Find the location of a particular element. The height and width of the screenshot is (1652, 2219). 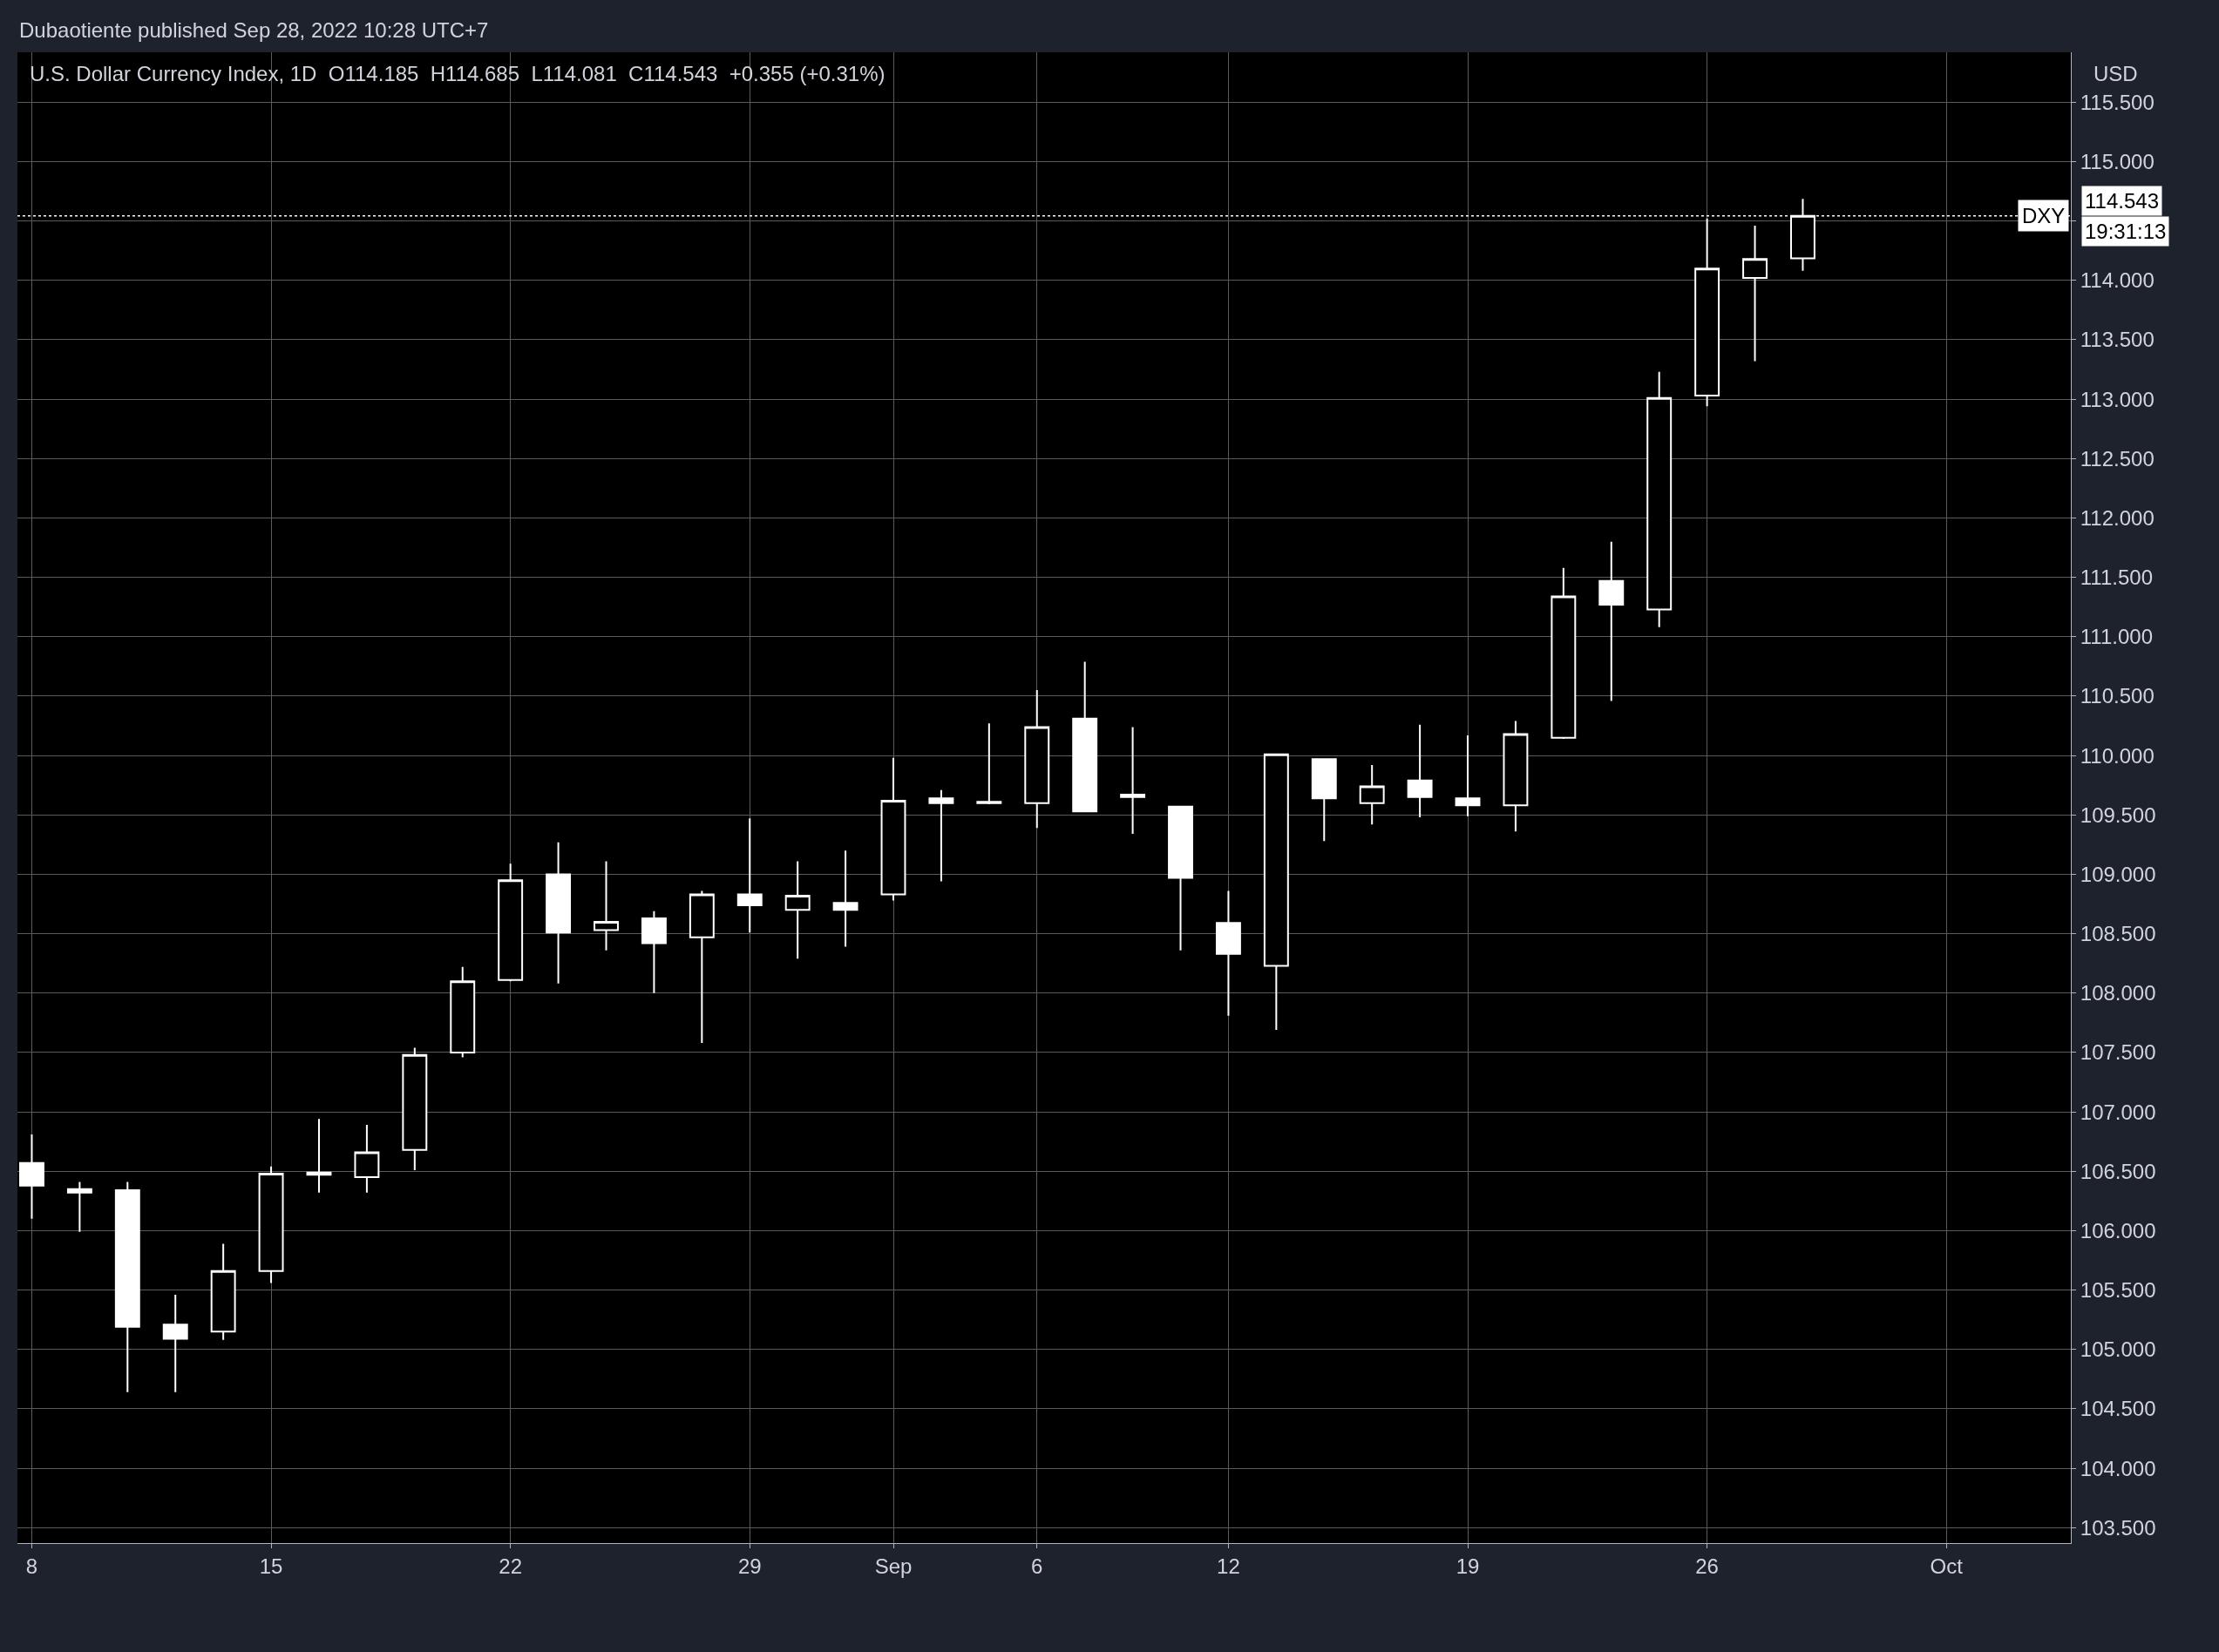

x-tick-label: 15 is located at coordinates (271, 1566).